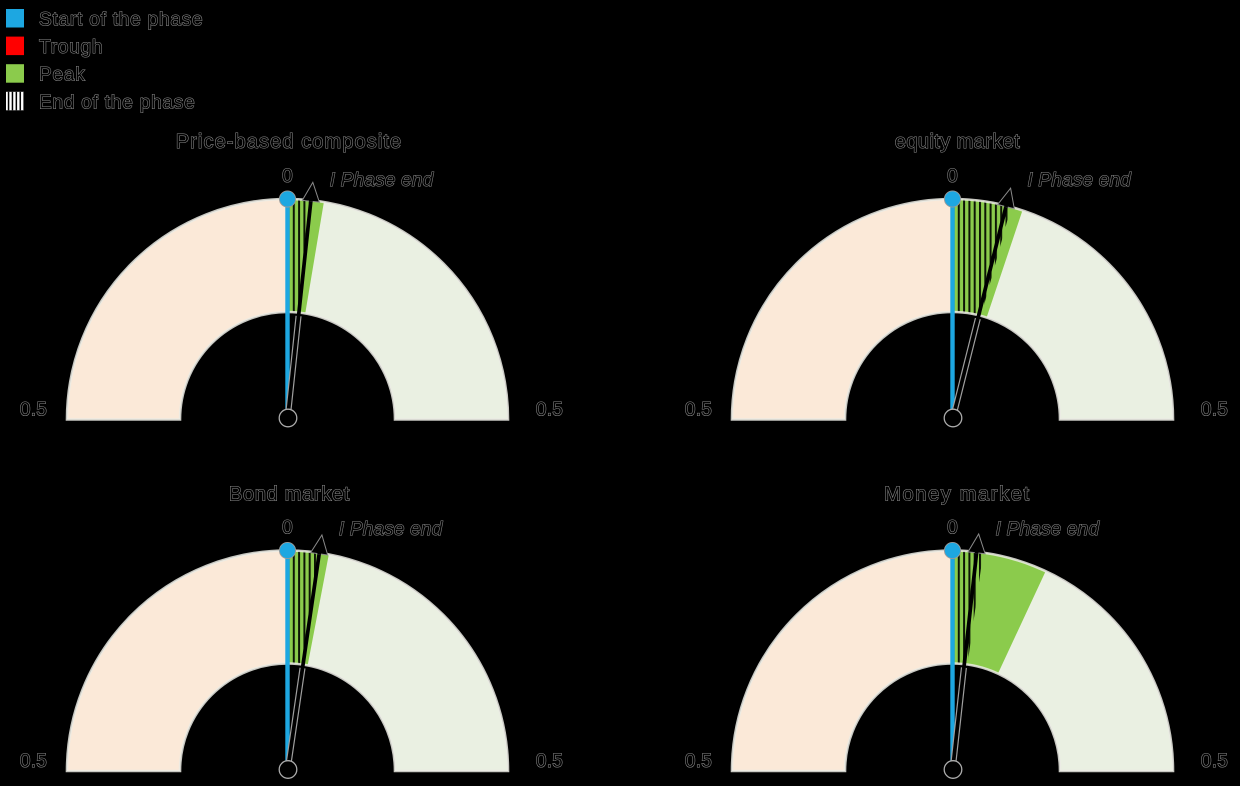 The height and width of the screenshot is (786, 1240). Describe the element at coordinates (121, 20) in the screenshot. I see `svg-text: Start of the phase` at that location.